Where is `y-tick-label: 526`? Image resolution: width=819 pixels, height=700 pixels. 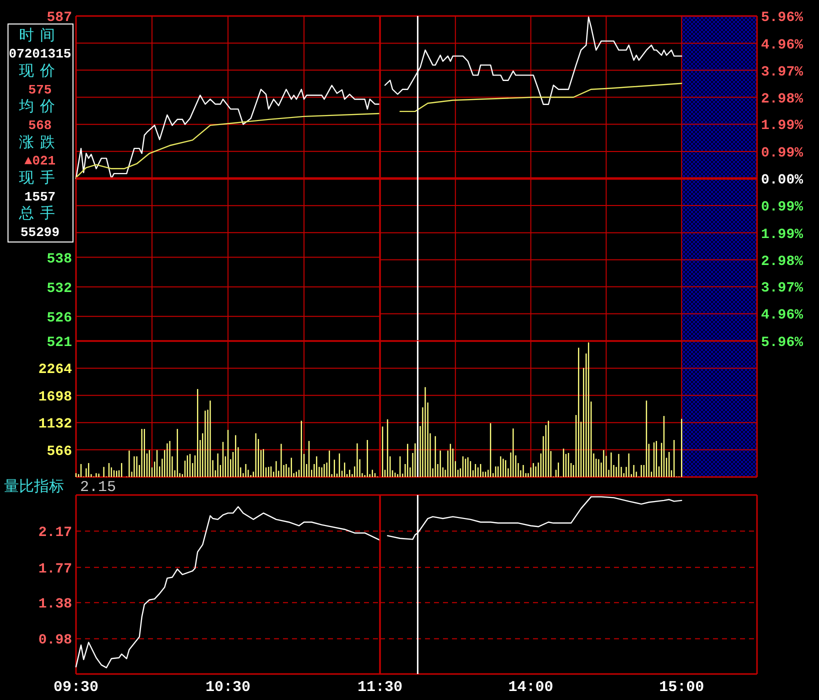 y-tick-label: 526 is located at coordinates (59, 318).